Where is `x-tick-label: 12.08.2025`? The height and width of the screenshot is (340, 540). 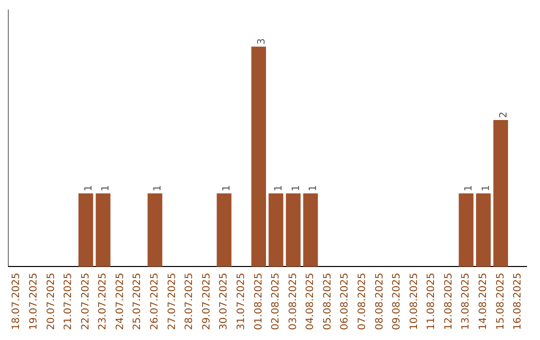 x-tick-label: 12.08.2025 is located at coordinates (448, 301).